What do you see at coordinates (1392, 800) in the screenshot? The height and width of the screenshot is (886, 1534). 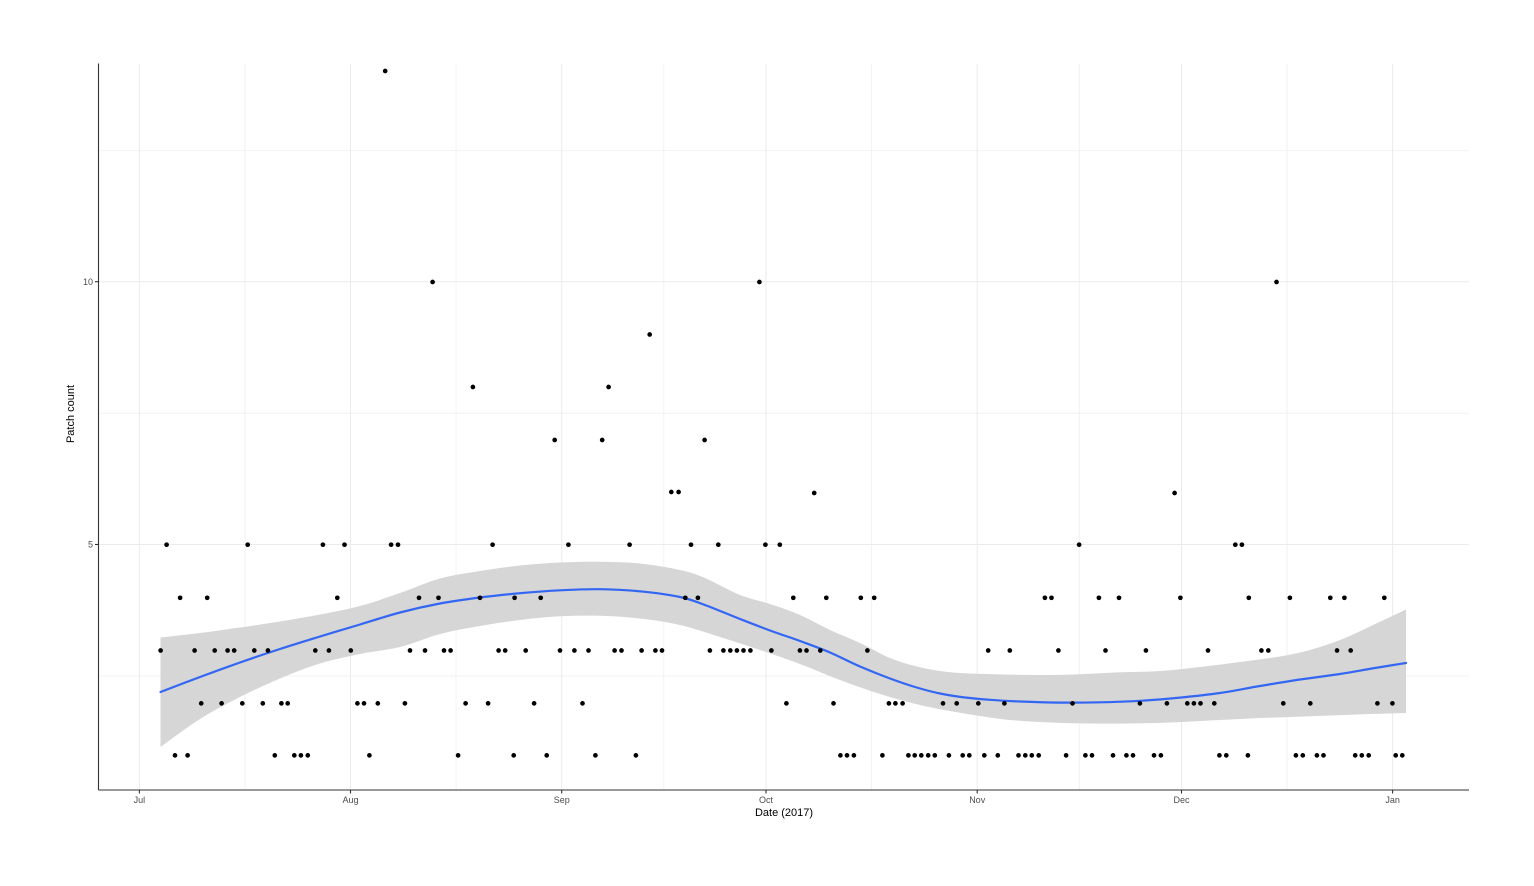 I see `svg-text: Jan` at bounding box center [1392, 800].